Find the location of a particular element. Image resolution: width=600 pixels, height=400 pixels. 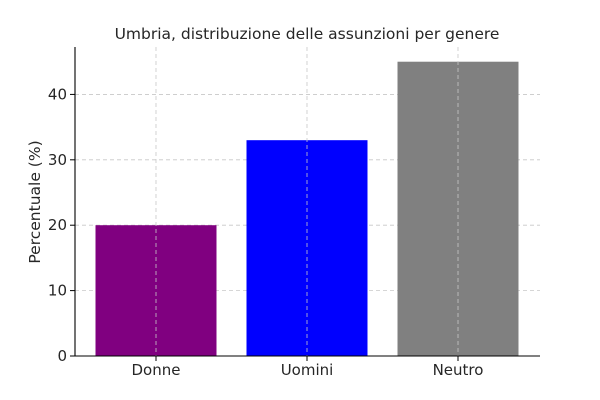

y-tick-label-1: 10 is located at coordinates (57, 291).